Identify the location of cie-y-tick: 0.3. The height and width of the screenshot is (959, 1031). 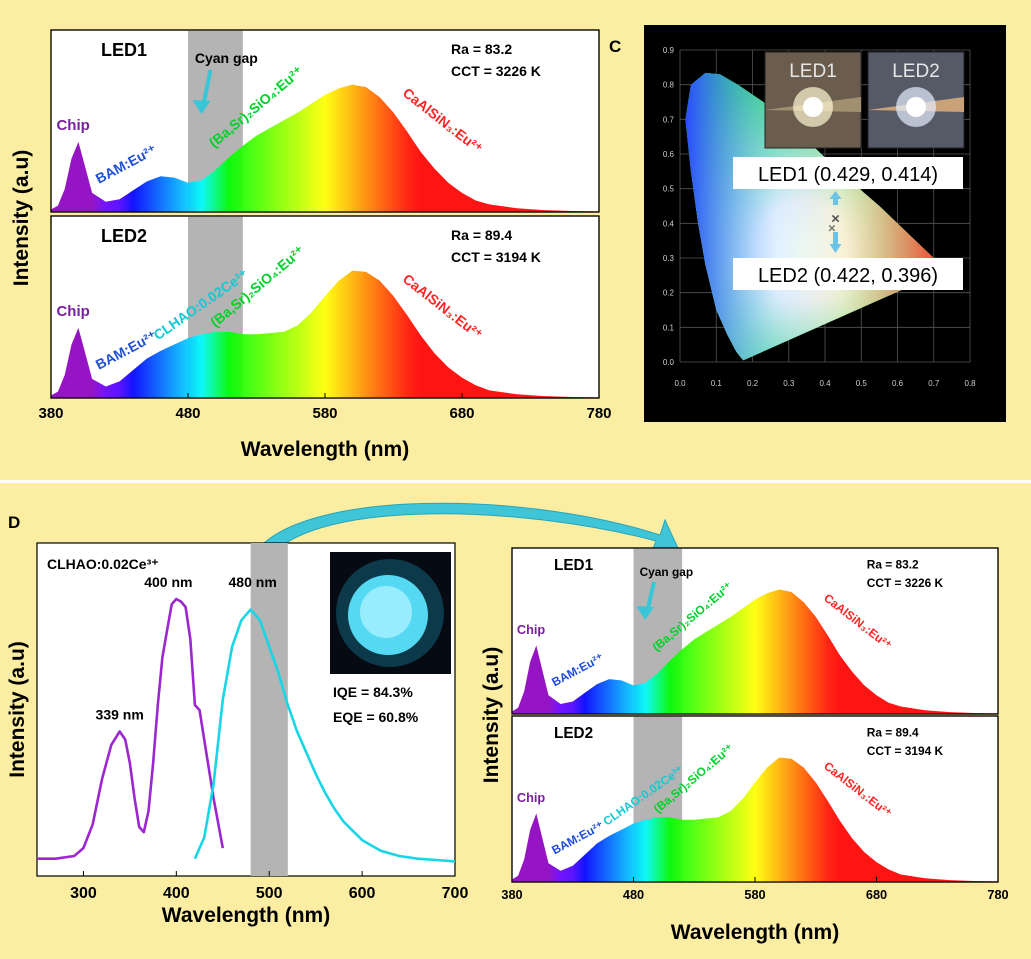
(669, 258).